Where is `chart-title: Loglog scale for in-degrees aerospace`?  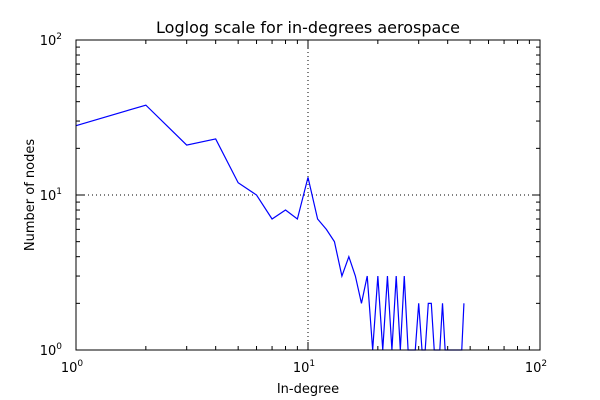
chart-title: Loglog scale for in-degrees aerospace is located at coordinates (308, 27).